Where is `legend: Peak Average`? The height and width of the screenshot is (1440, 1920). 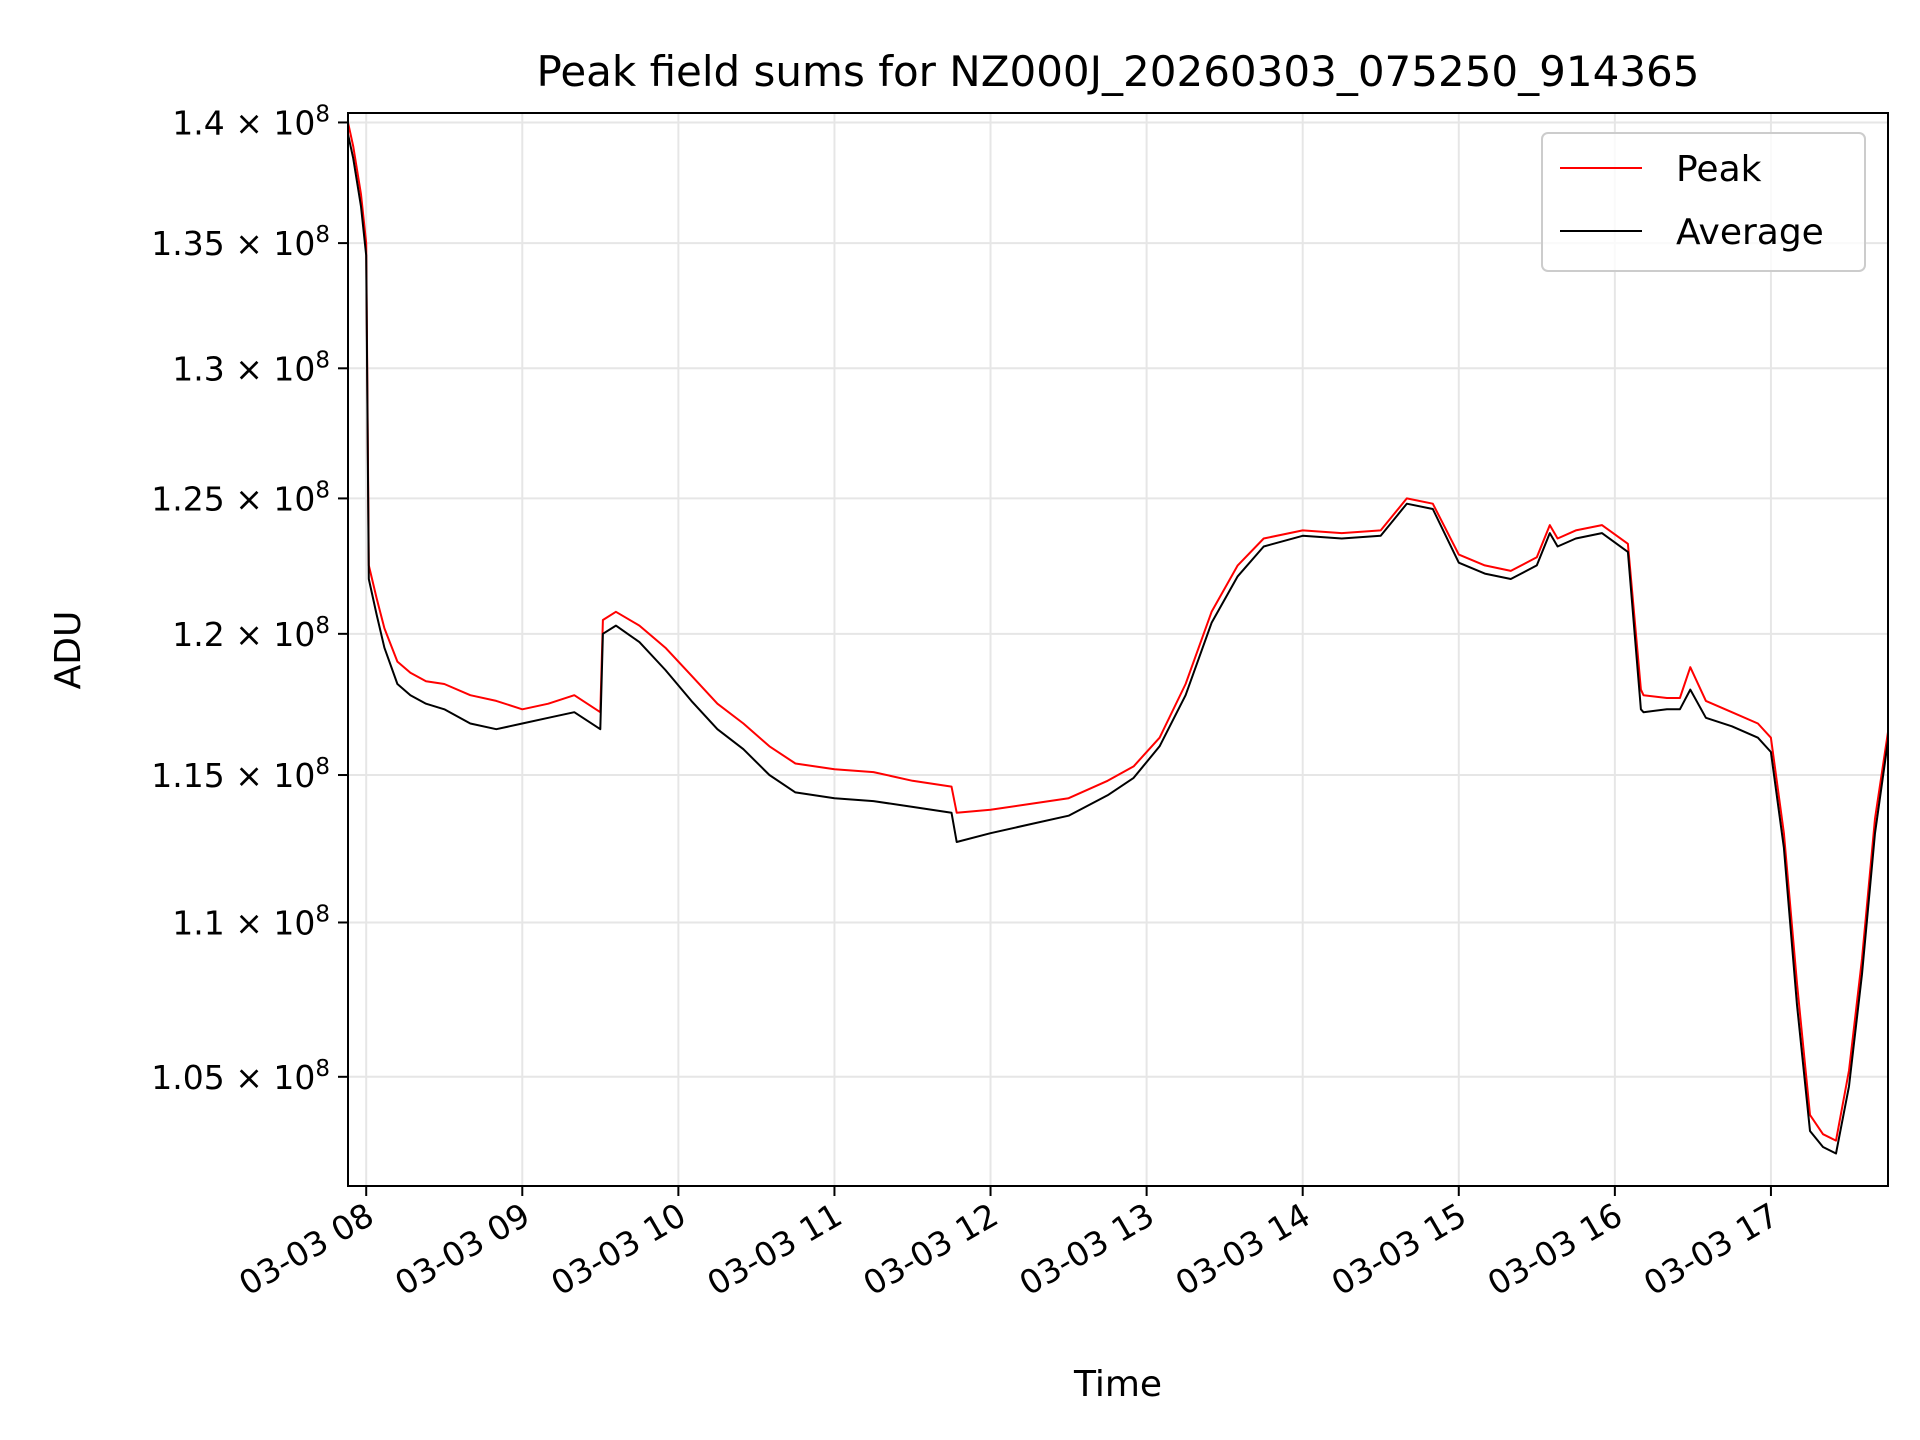
legend: Peak Average is located at coordinates (1703, 202).